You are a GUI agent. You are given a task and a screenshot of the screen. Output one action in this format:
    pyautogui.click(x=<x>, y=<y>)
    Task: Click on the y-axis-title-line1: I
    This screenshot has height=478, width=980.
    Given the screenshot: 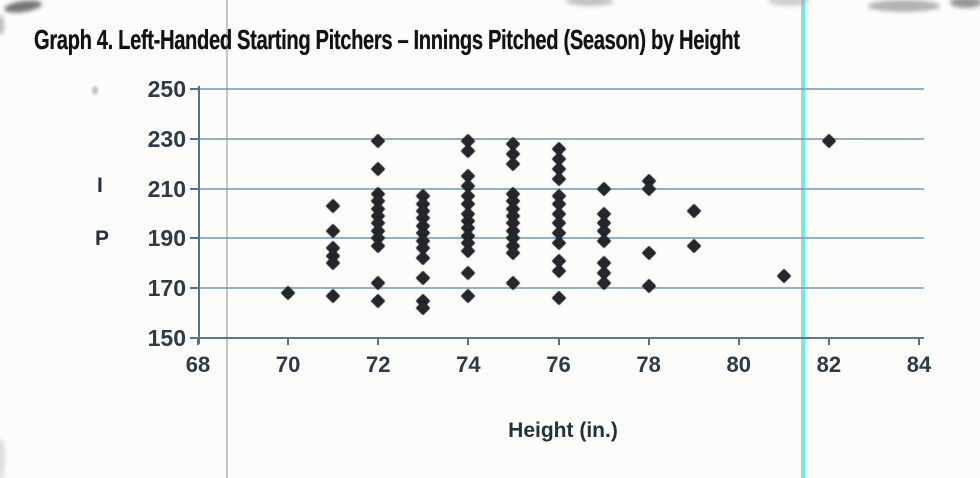 What is the action you would take?
    pyautogui.click(x=100, y=185)
    